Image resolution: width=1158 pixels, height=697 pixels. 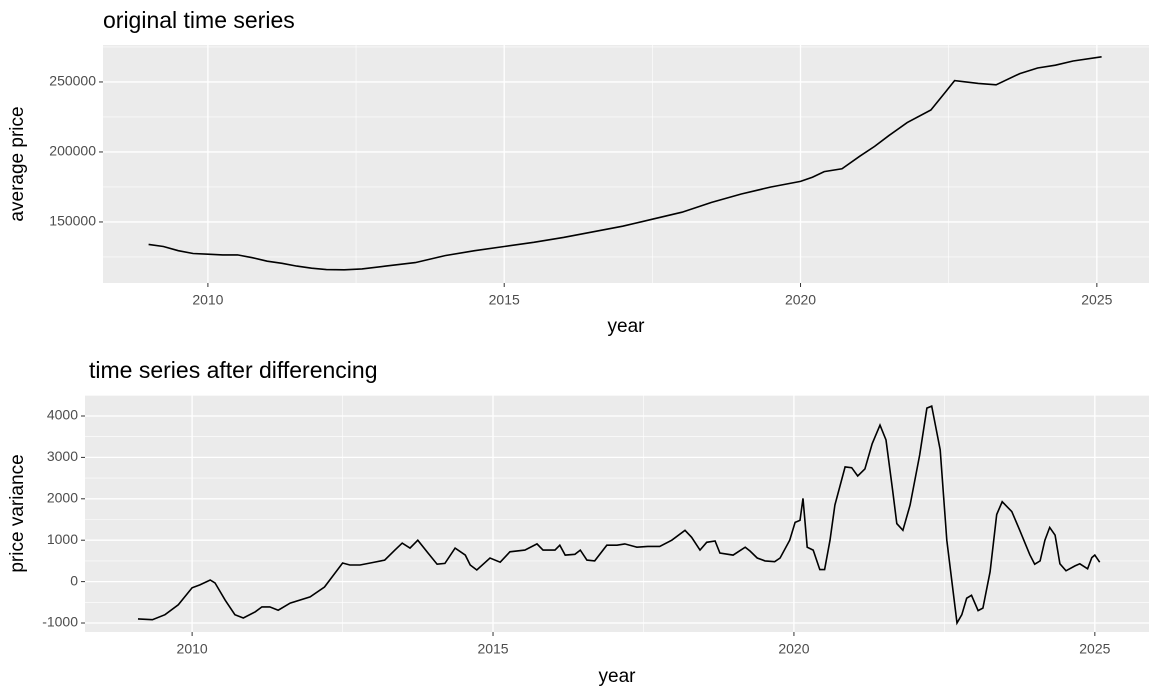 I want to click on chart-title: time series after differencing, so click(x=233, y=370).